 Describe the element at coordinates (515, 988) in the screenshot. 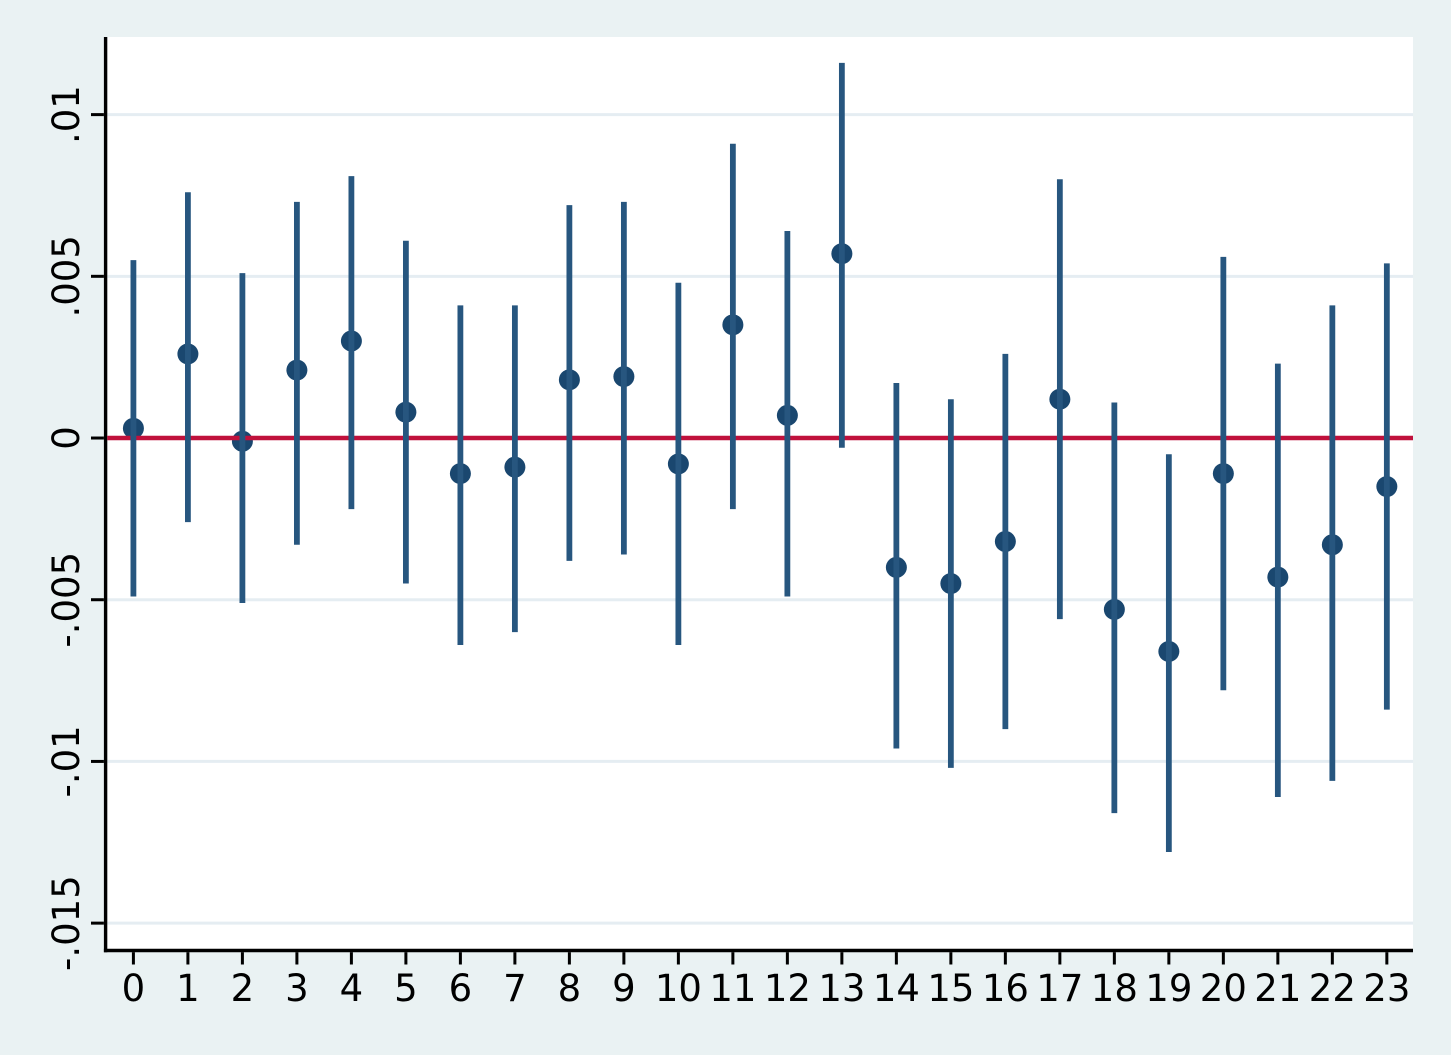

I see `x-tick-label: 7` at that location.